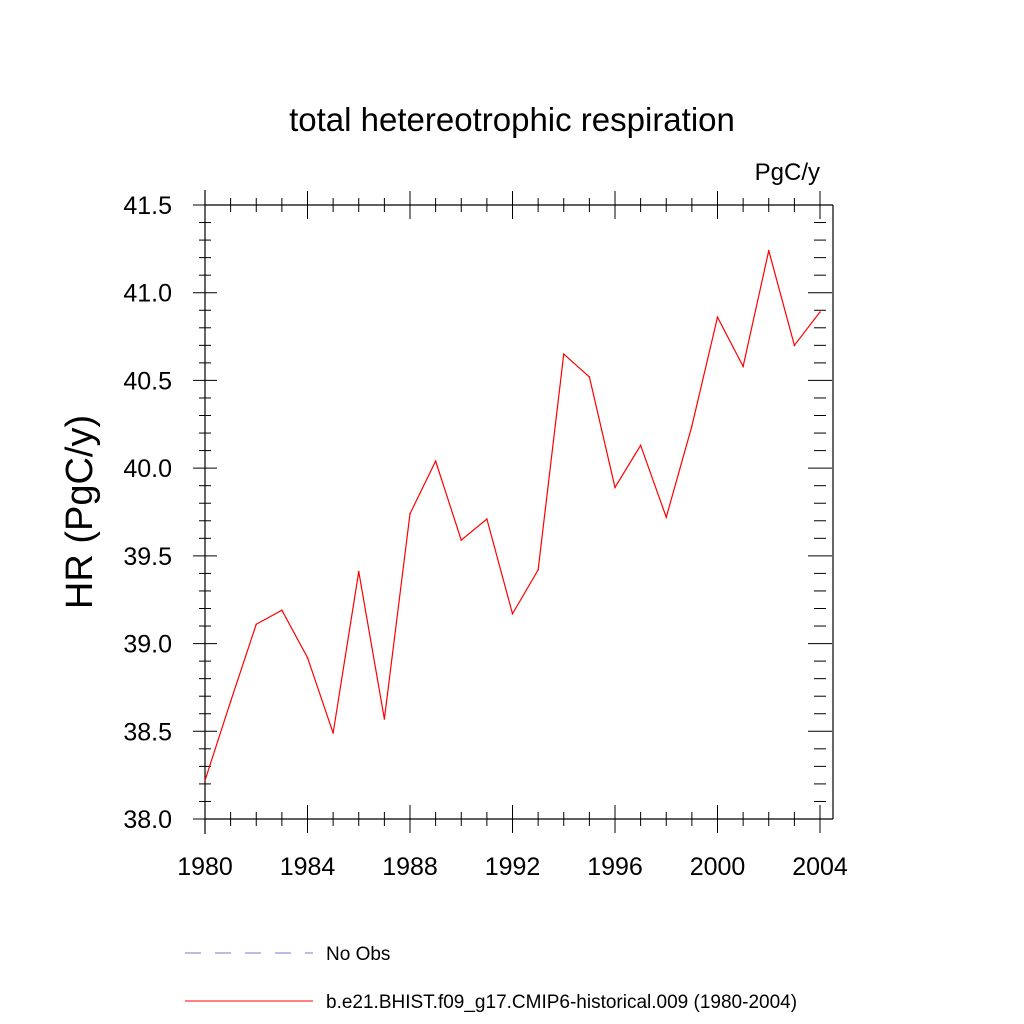 The image size is (1024, 1024). What do you see at coordinates (147, 645) in the screenshot?
I see `y-tick-label: 39.0` at bounding box center [147, 645].